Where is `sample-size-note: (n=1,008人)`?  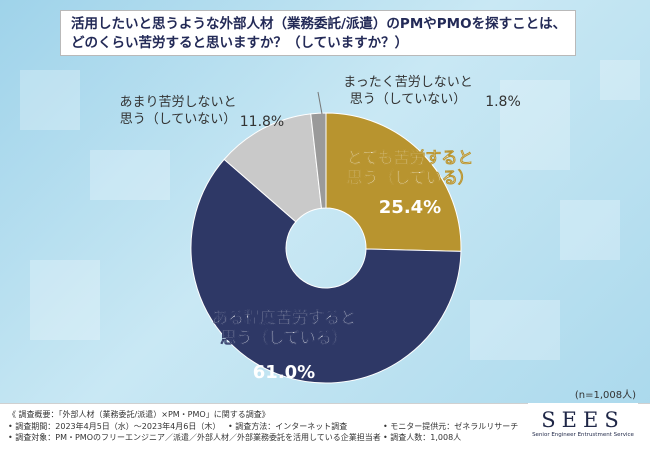
sample-size-note: (n=1,008人) is located at coordinates (605, 395).